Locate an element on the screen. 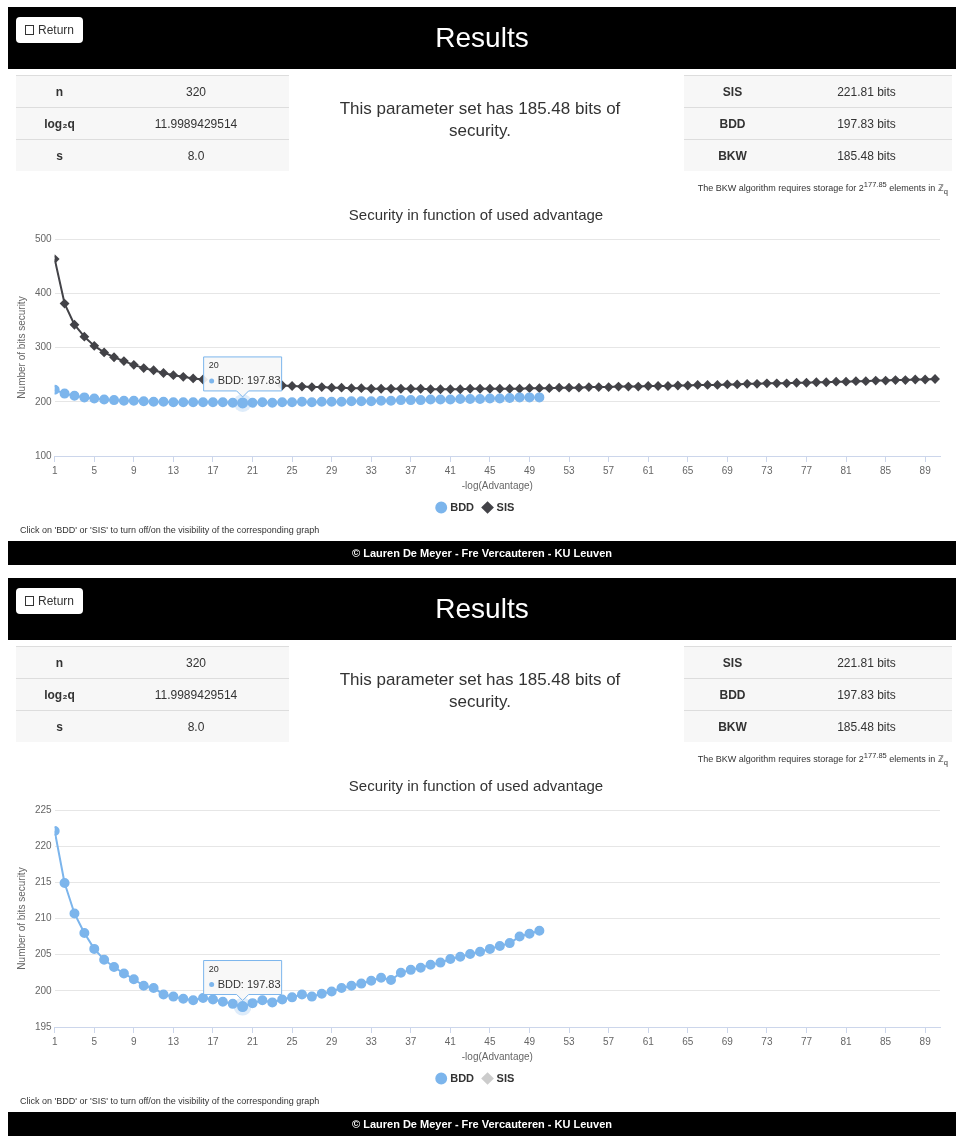 The height and width of the screenshot is (1142, 956). x-tick-label: 81 is located at coordinates (846, 1041).